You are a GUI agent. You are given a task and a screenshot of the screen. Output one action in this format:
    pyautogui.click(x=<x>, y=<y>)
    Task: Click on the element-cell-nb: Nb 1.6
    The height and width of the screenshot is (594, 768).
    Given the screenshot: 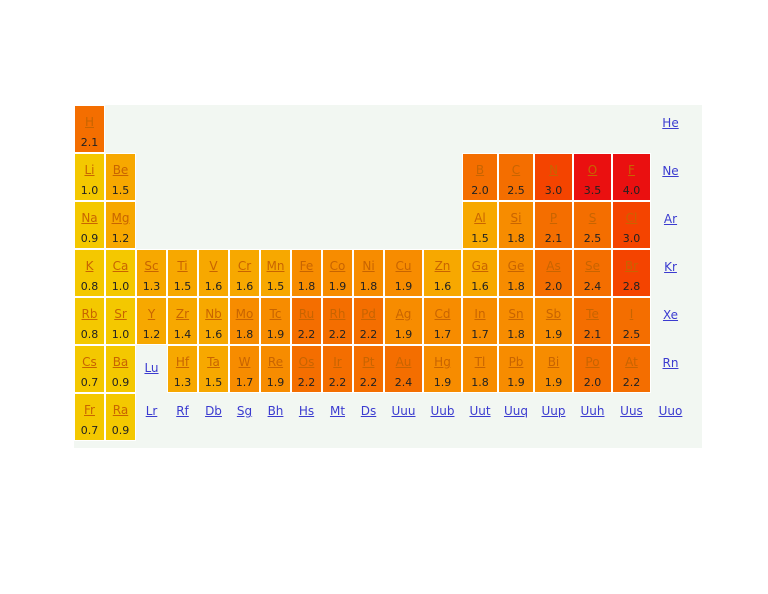 What is the action you would take?
    pyautogui.click(x=213, y=321)
    